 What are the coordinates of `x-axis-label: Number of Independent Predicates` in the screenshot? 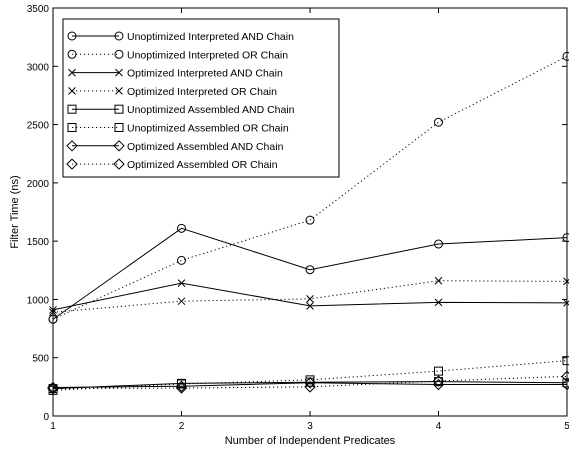 It's located at (310, 441).